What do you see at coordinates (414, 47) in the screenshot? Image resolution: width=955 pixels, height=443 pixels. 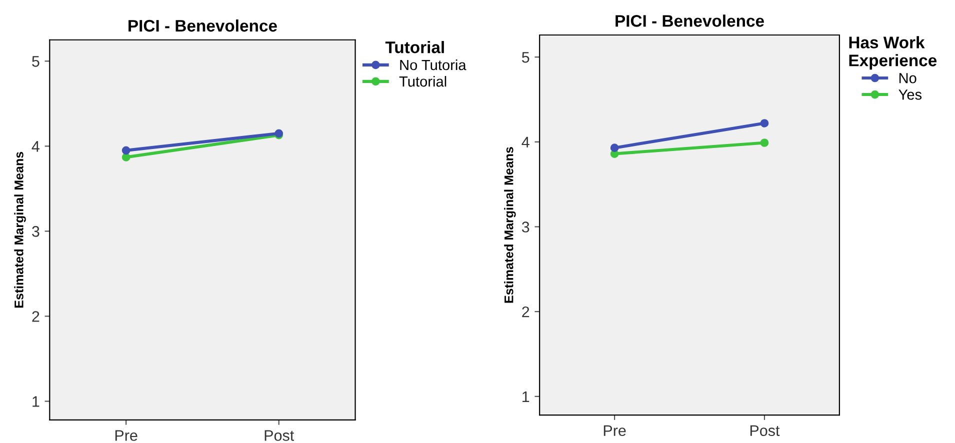 I see `legend-title: Tutorial` at bounding box center [414, 47].